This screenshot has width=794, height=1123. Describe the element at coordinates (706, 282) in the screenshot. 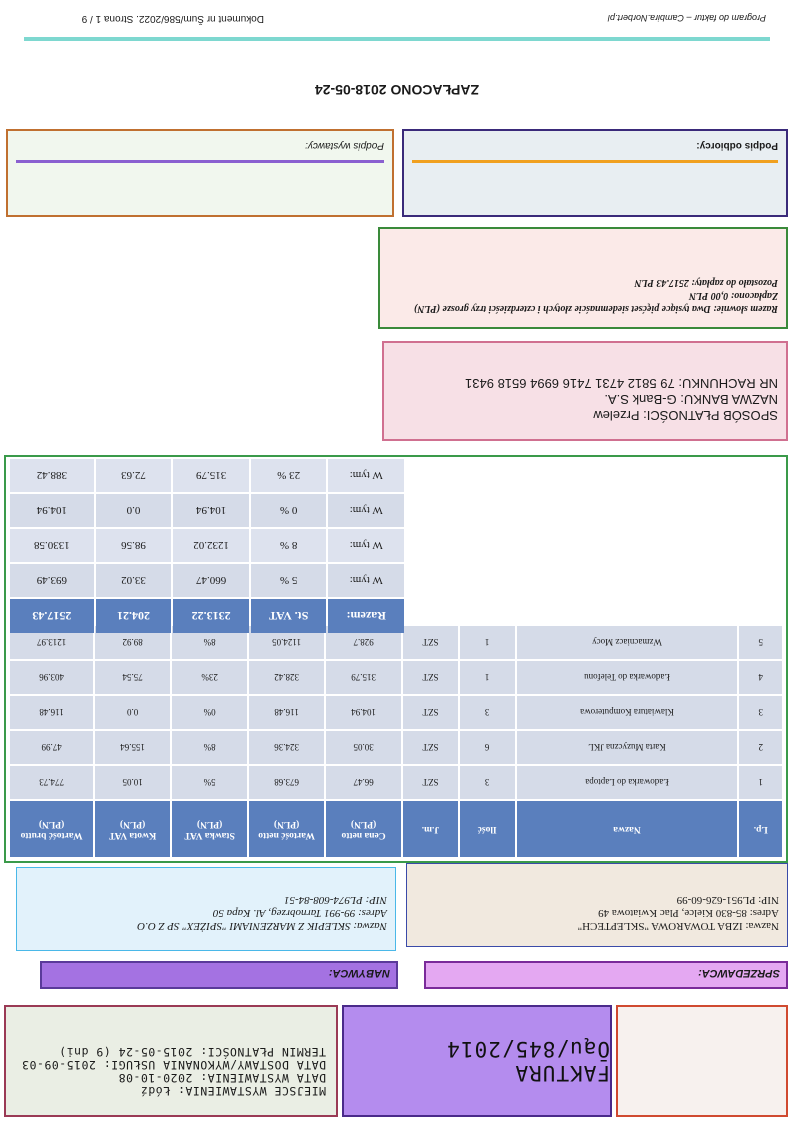

I see `amount-remaining: Pozostało do zapłaty: 2517.43 PLN` at that location.